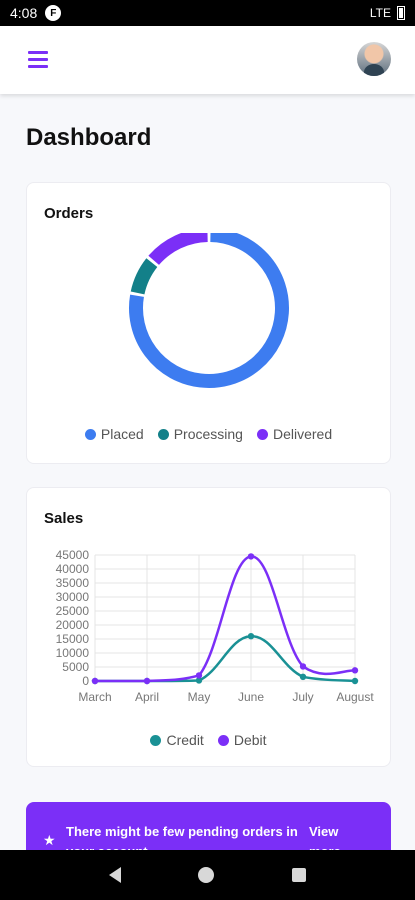 This screenshot has height=900, width=415. I want to click on orders-donut-chart, so click(209, 310).